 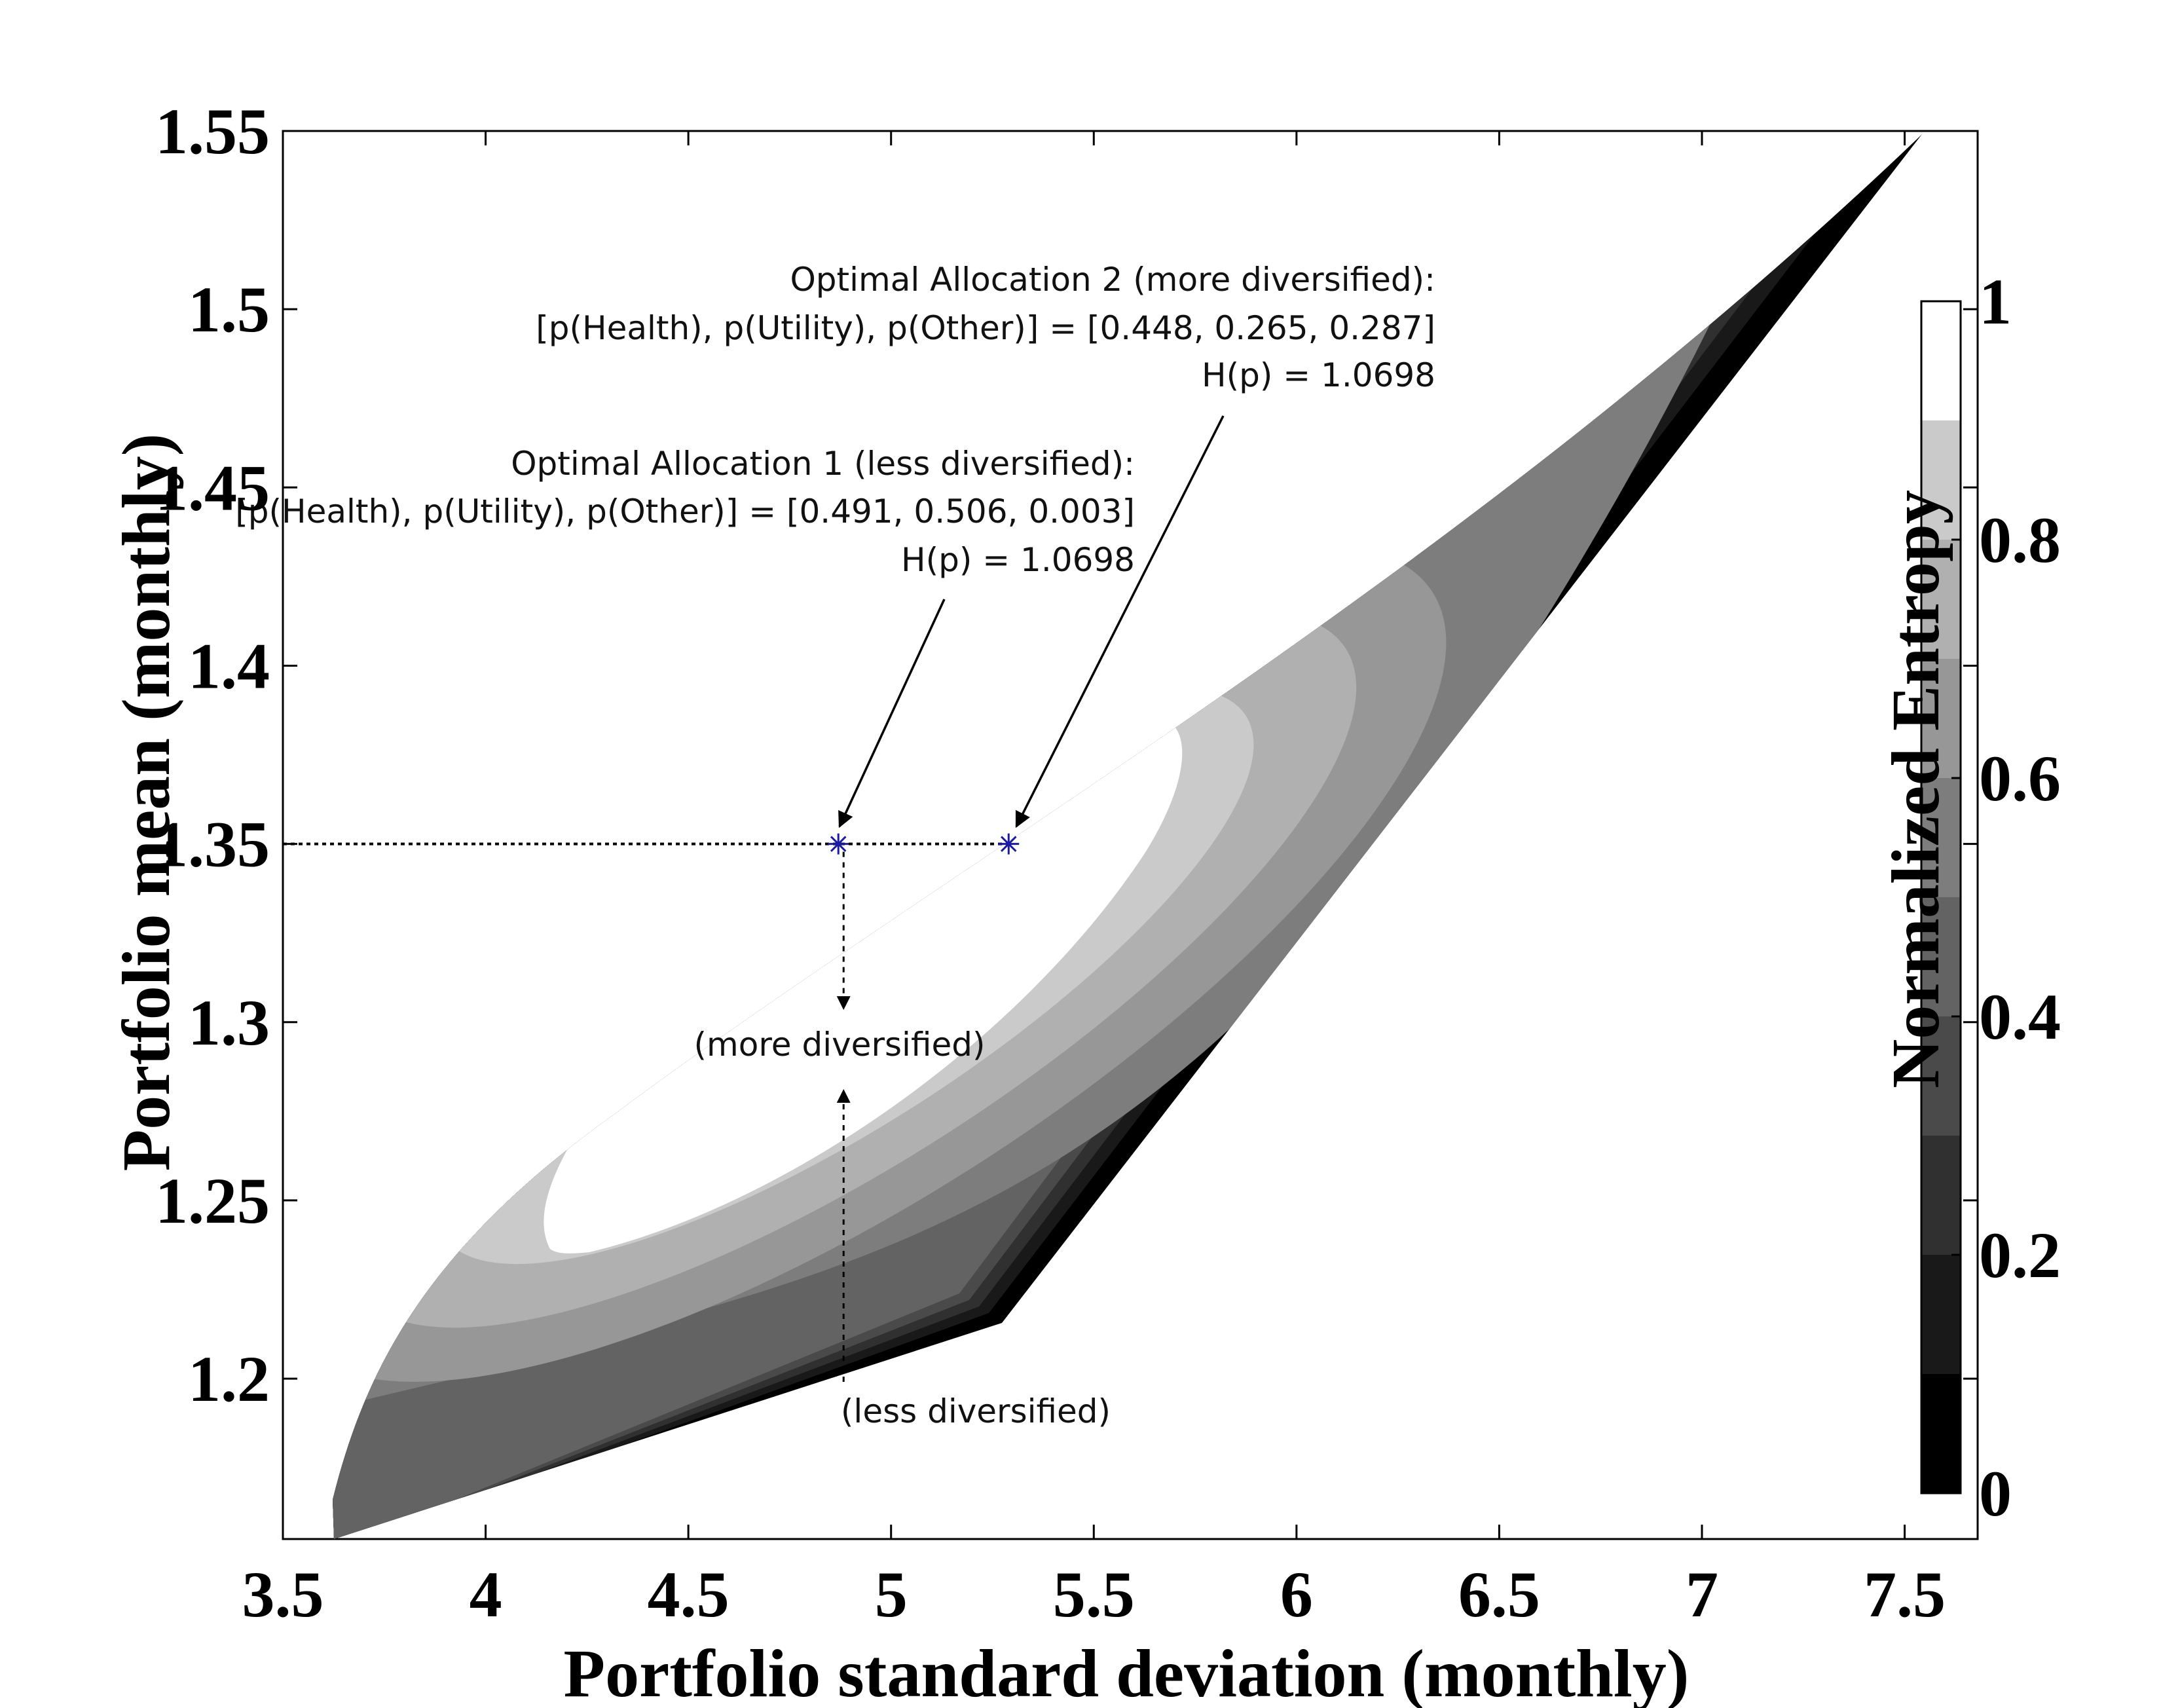 I want to click on y-tick-label: 1.5, so click(x=229, y=309).